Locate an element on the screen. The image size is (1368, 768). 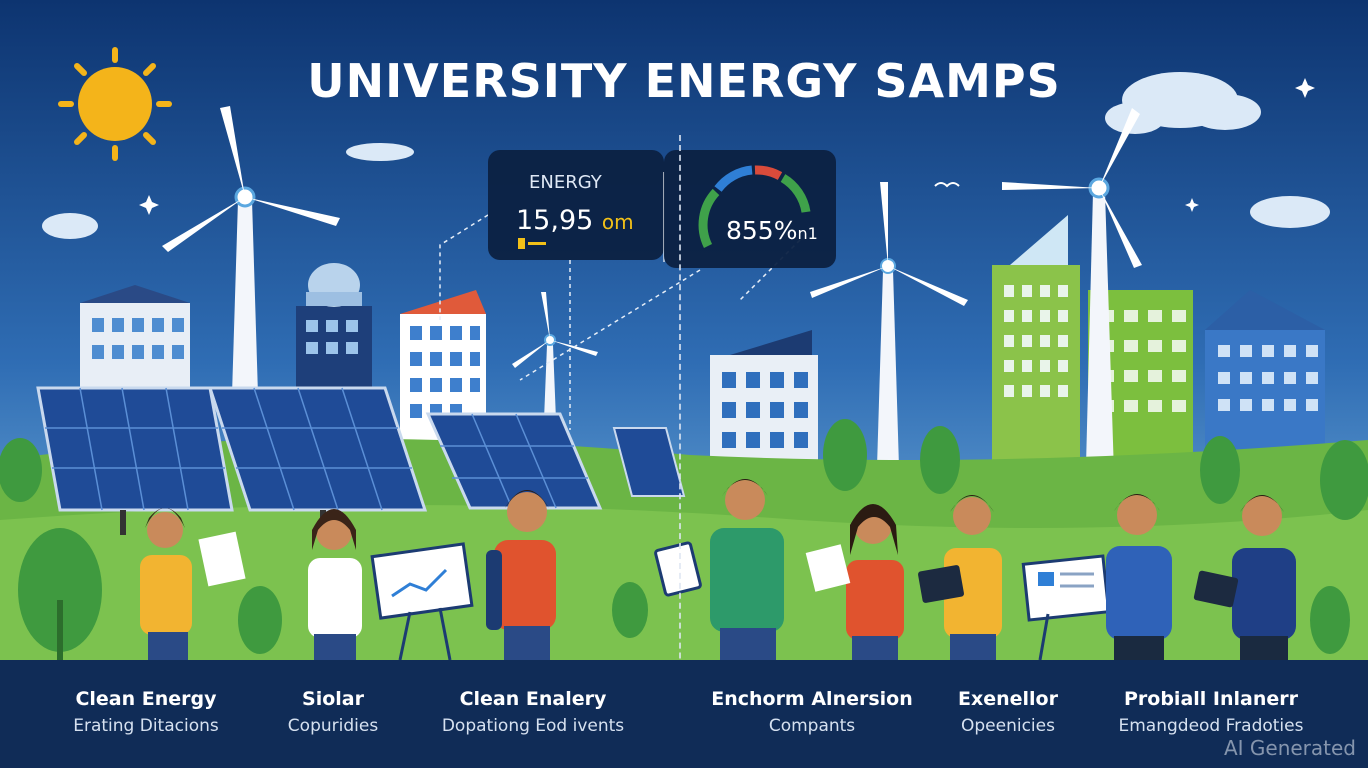
caption-subtitle: Compants is located at coordinates (812, 726).